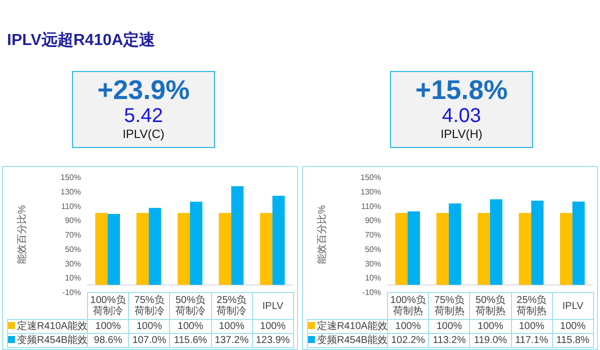  What do you see at coordinates (573, 341) in the screenshot?
I see `data-label: 115.8%` at bounding box center [573, 341].